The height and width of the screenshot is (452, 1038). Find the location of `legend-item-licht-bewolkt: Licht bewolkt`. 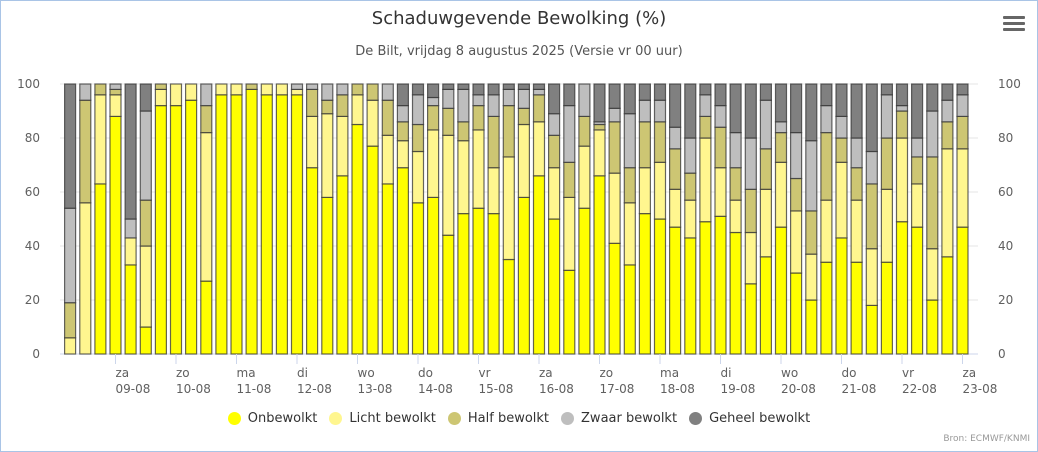

legend-item-licht-bewolkt: Licht bewolkt is located at coordinates (382, 418).